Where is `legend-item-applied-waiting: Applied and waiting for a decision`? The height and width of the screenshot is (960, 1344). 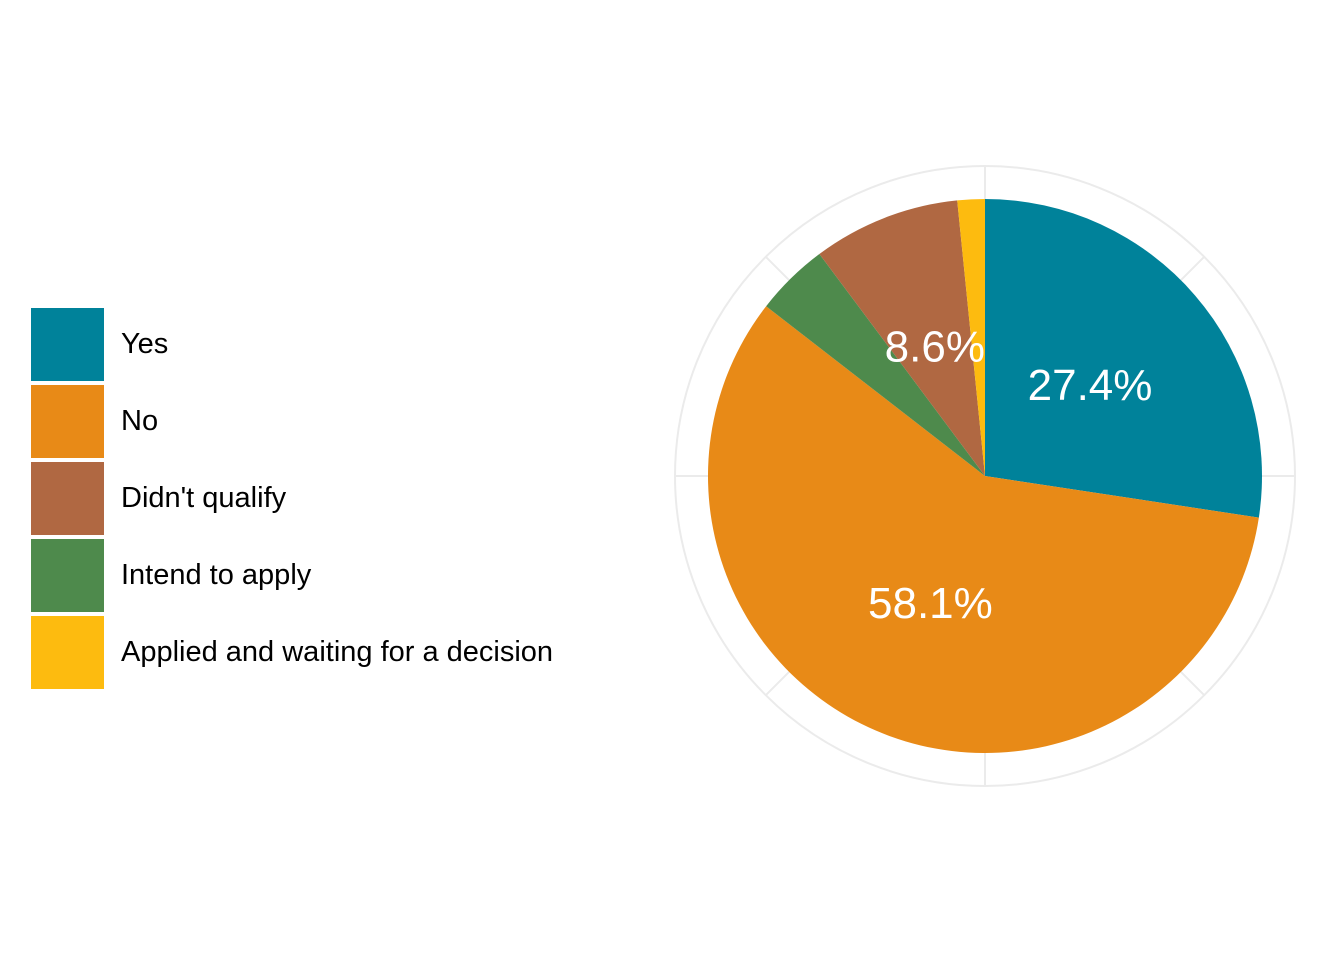
legend-item-applied-waiting: Applied and waiting for a decision is located at coordinates (292, 652).